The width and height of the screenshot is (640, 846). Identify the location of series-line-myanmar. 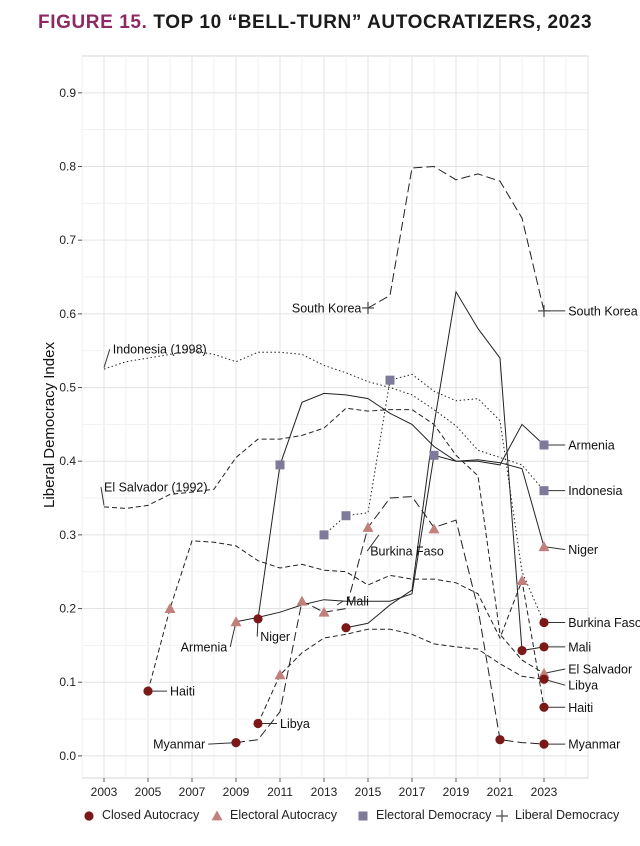
(390, 620).